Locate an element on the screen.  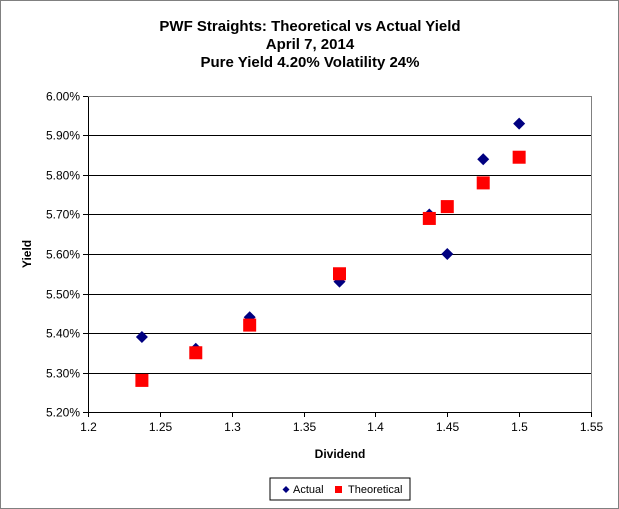
x-tick-label: 1.4 is located at coordinates (375, 427).